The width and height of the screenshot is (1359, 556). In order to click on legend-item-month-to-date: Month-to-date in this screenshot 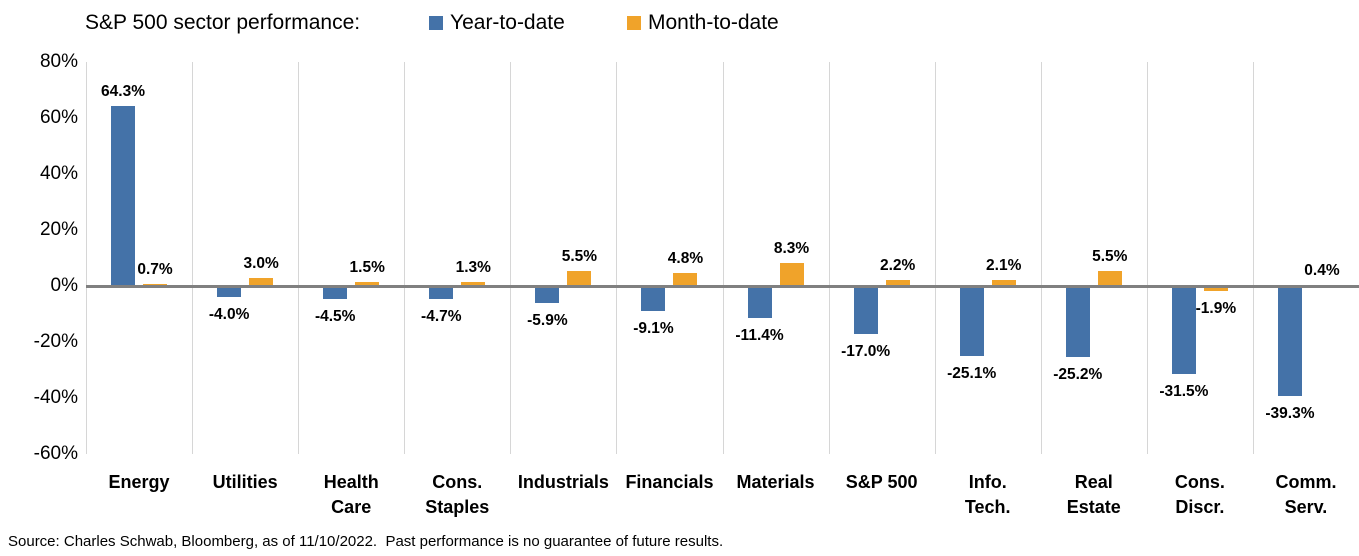, I will do `click(703, 23)`.